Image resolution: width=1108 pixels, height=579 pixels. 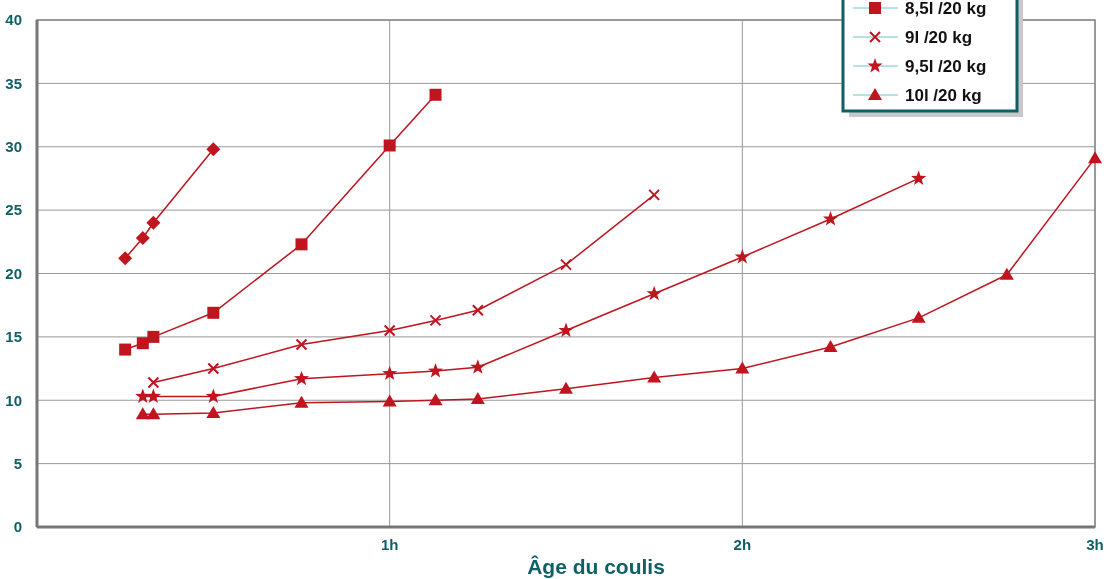 What do you see at coordinates (13, 210) in the screenshot?
I see `y-tick-label: 25` at bounding box center [13, 210].